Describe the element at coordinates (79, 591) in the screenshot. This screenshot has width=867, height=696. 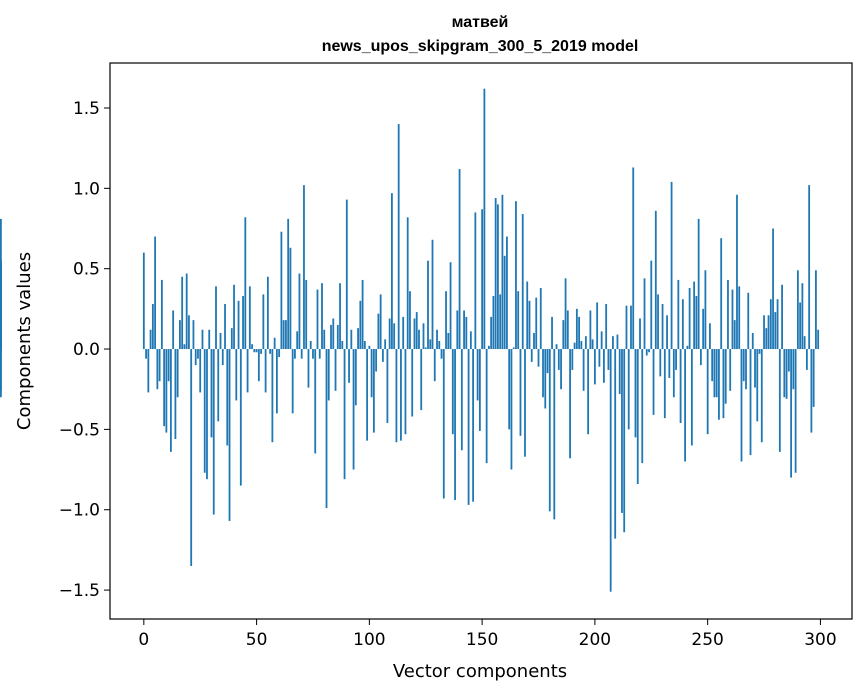
I see `y-tick-label: −1.5` at that location.